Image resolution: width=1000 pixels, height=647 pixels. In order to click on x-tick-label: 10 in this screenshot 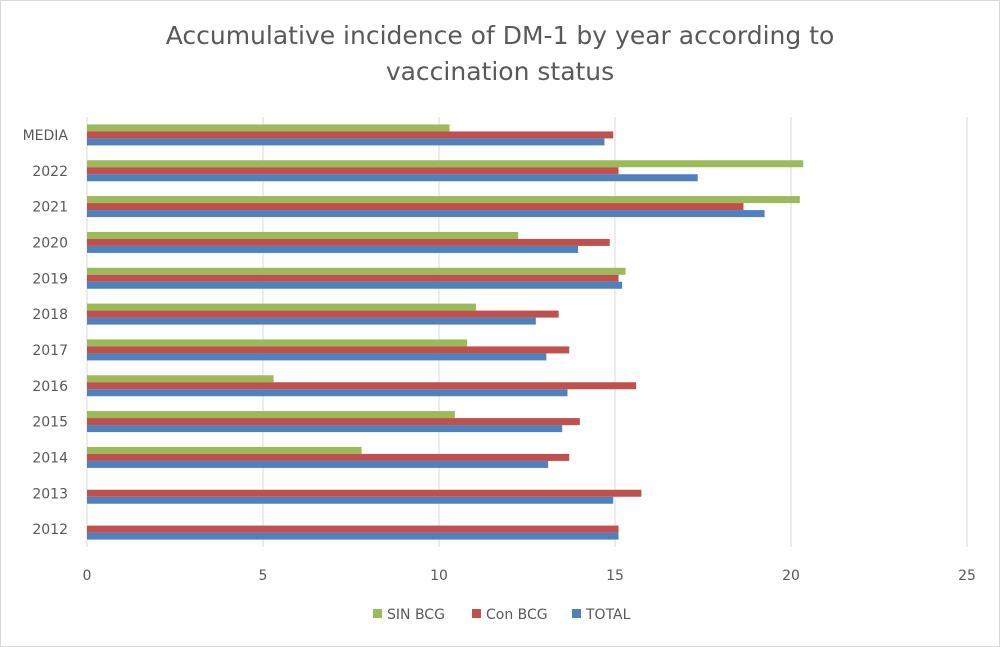, I will do `click(439, 576)`.